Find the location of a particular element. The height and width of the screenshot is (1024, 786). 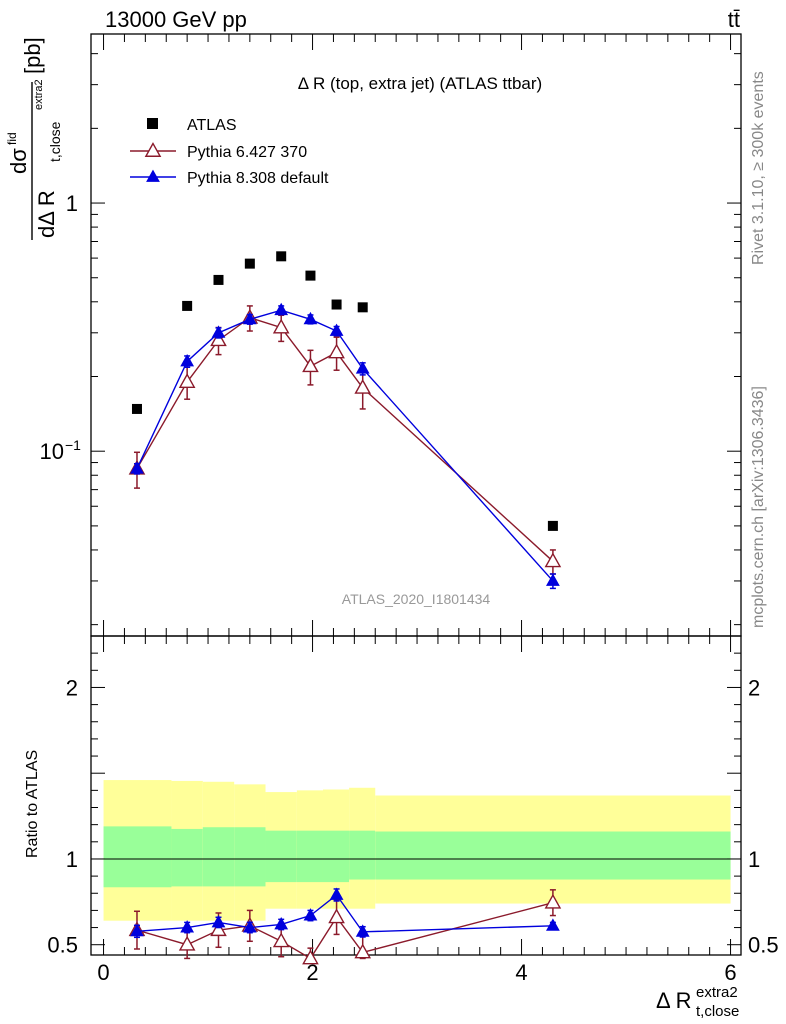

x-label-main: Δ R is located at coordinates (673, 1000).